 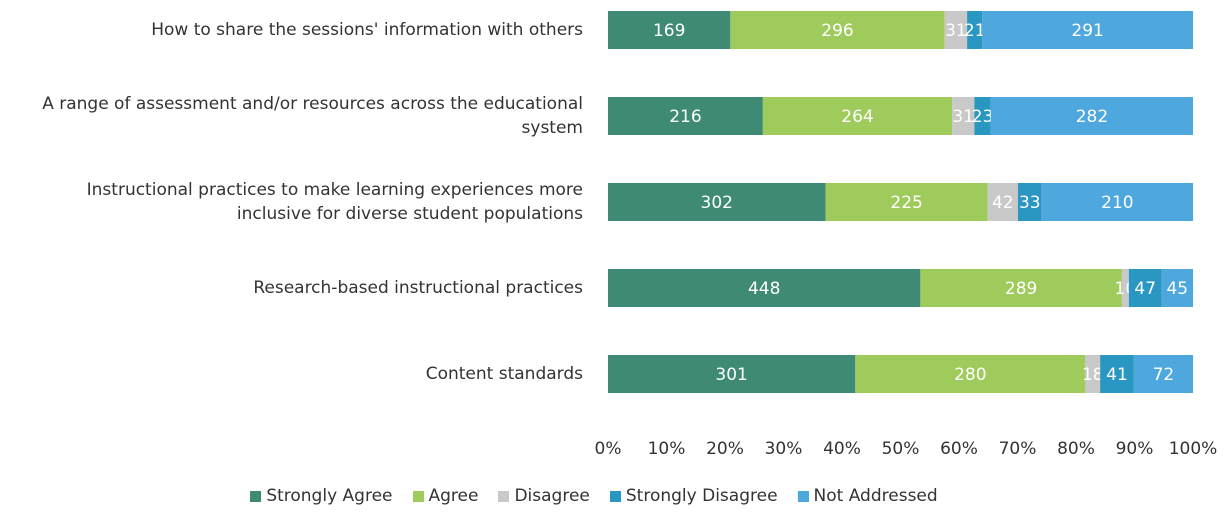 I want to click on x-tick-label: 90%, so click(x=1135, y=449).